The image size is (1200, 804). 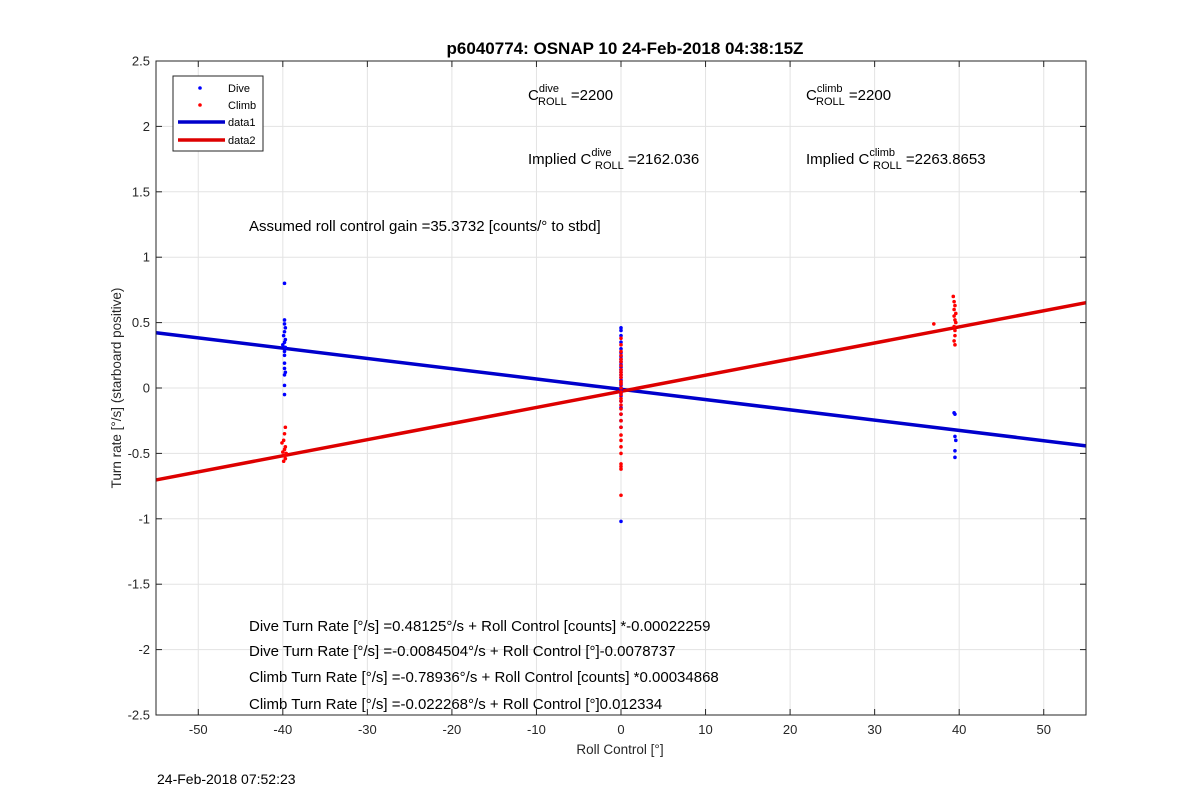 I want to click on x-tick-label: -30, so click(x=367, y=729).